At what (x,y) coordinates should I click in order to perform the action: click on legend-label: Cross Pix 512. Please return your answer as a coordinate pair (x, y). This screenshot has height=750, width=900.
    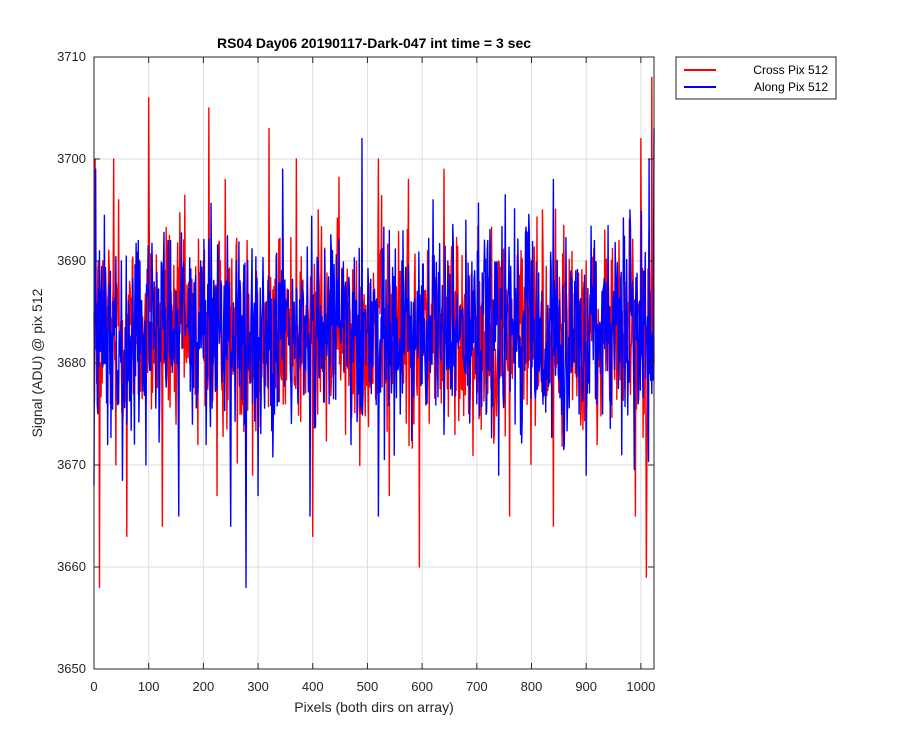
    Looking at the image, I should click on (790, 70).